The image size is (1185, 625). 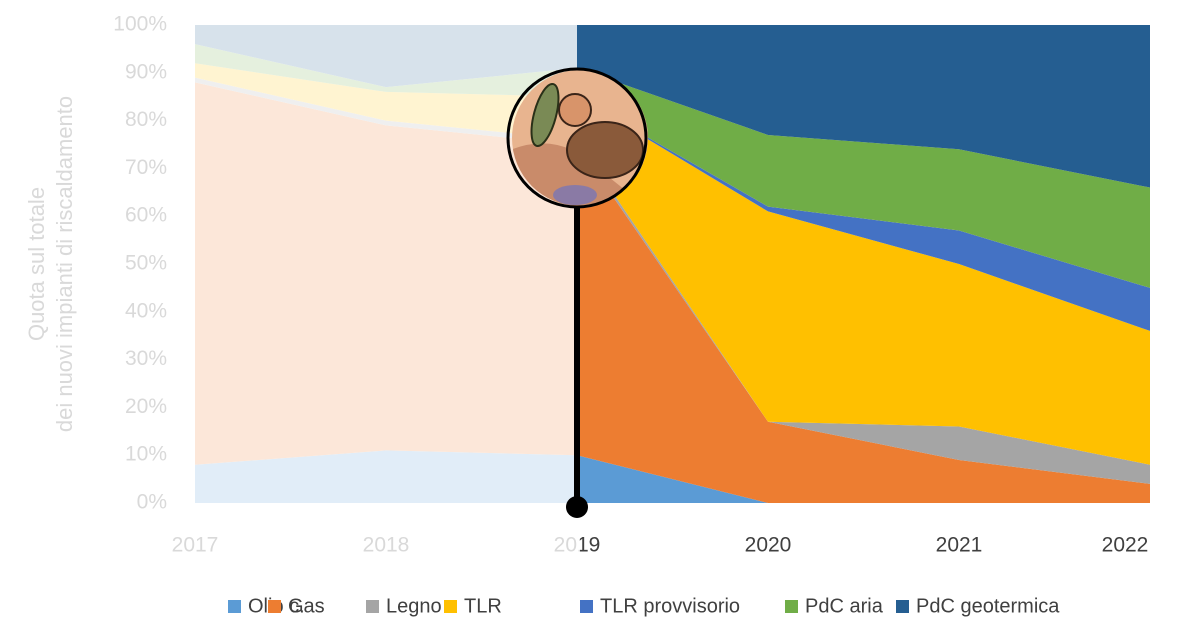 I want to click on y-tick-label: 20%, so click(x=146, y=406).